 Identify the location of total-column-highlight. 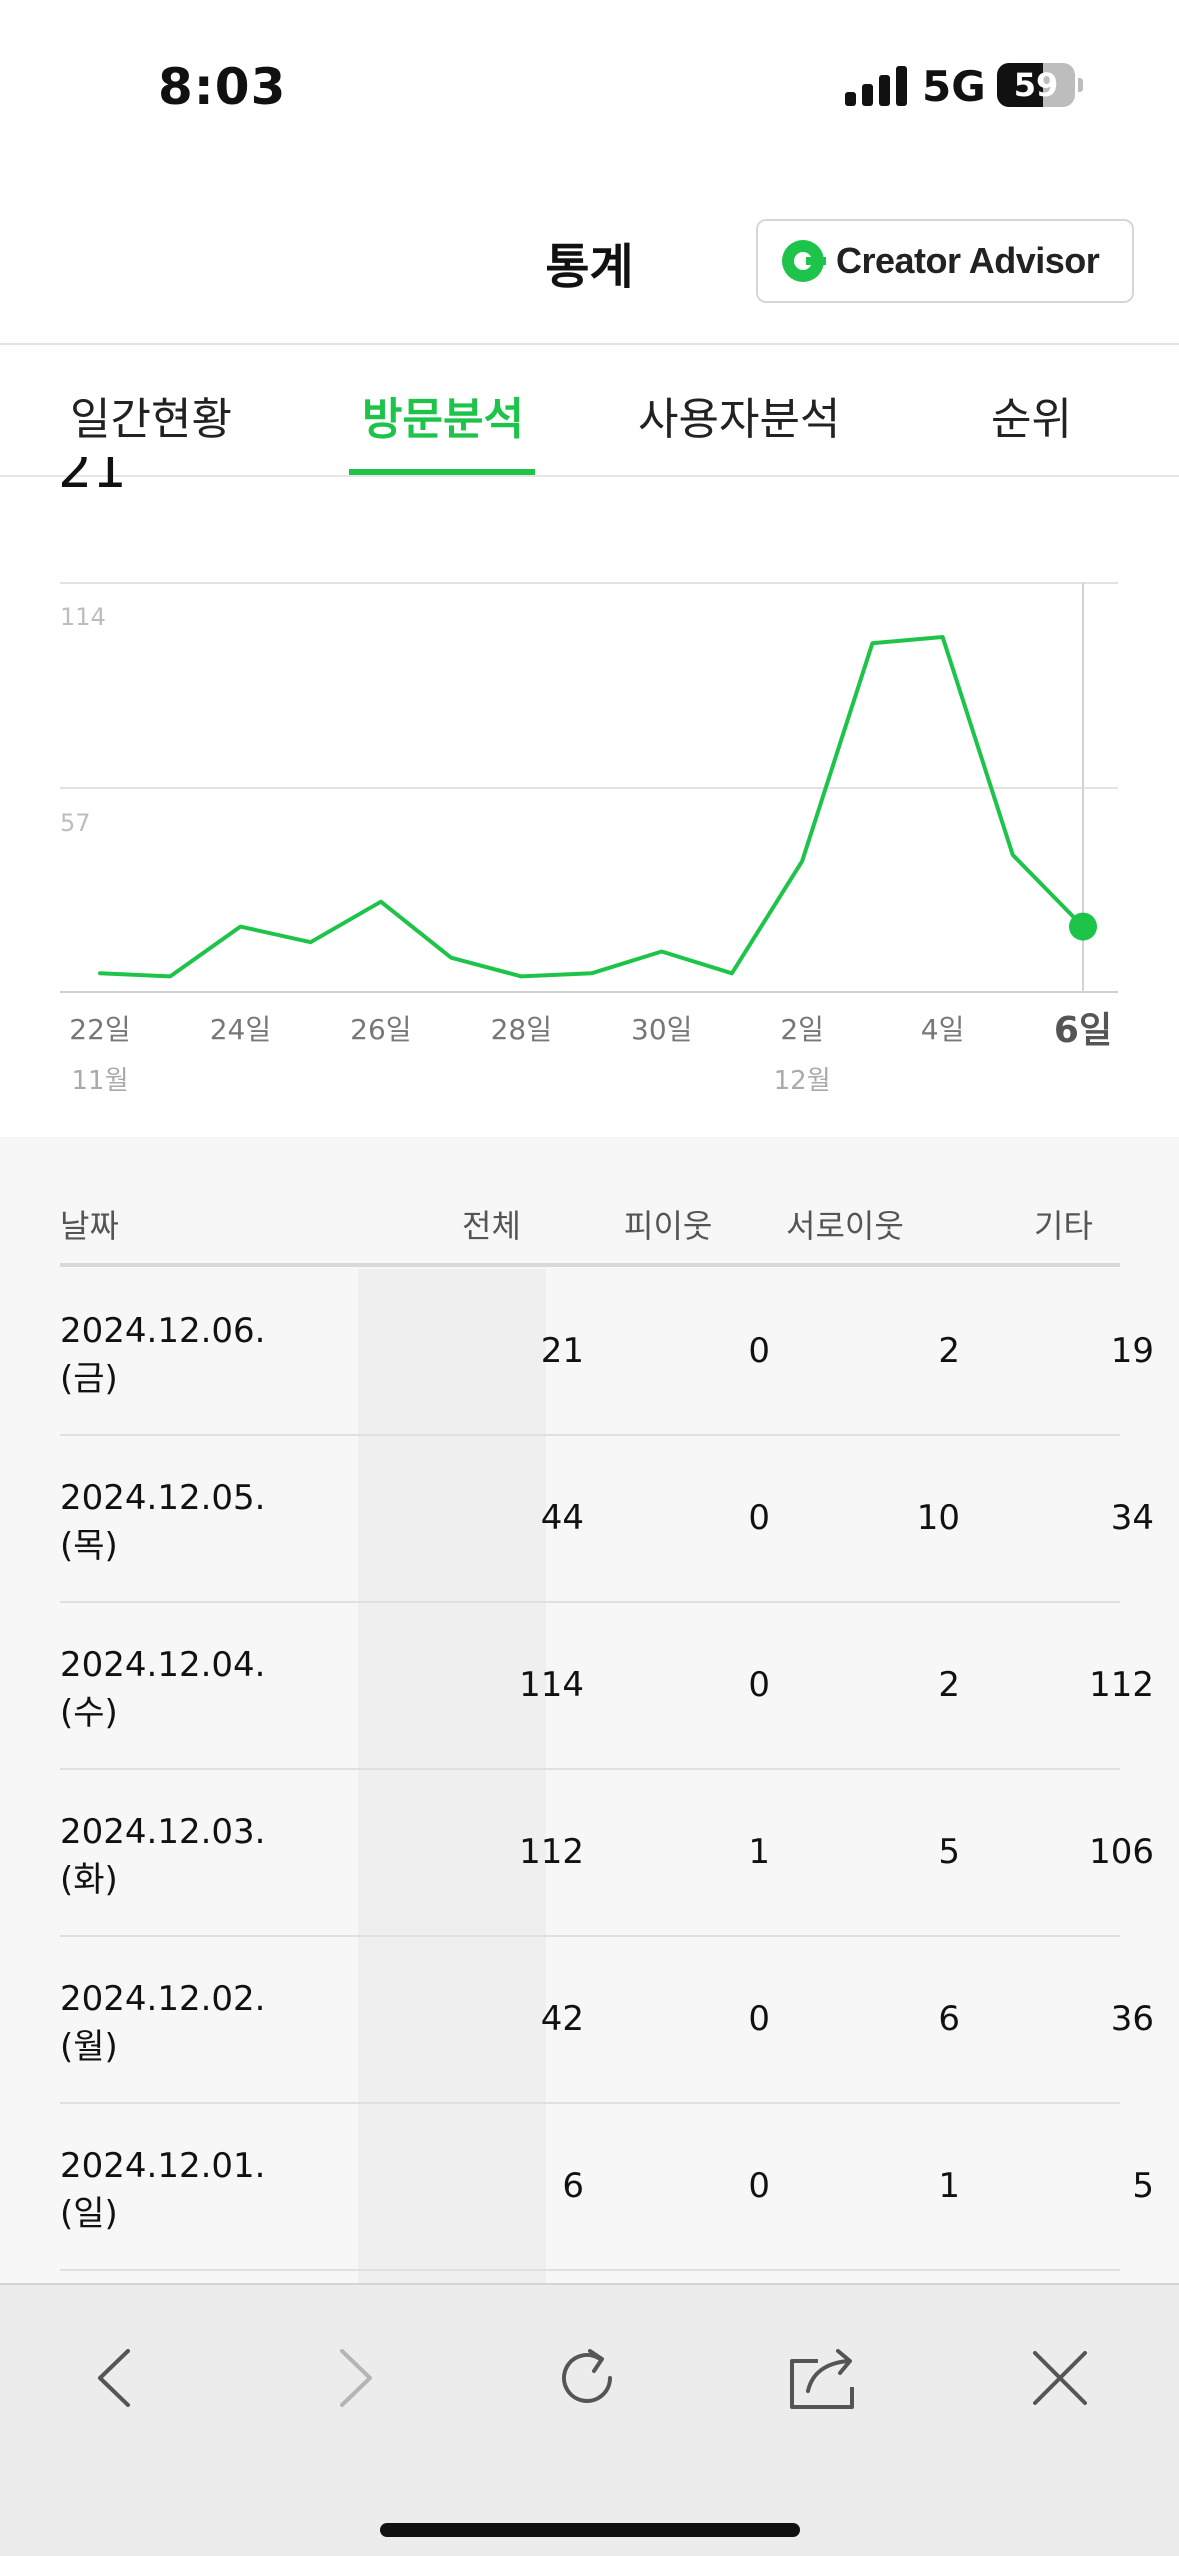
(452, 1776).